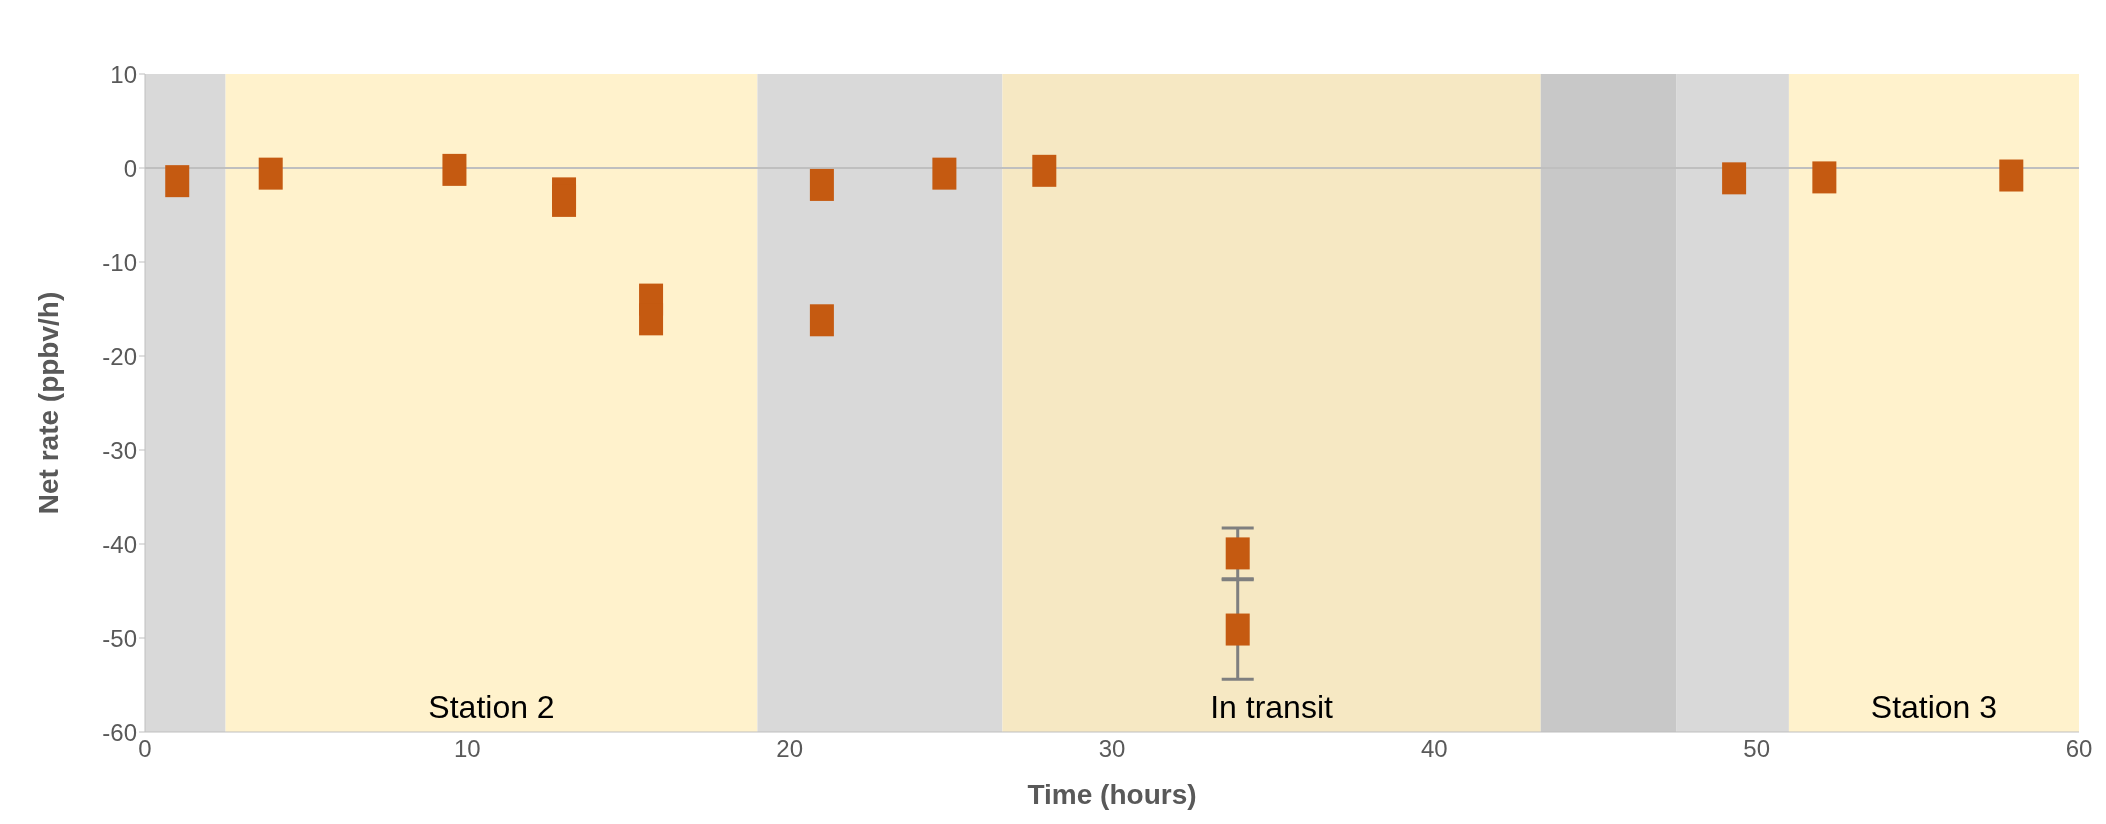  What do you see at coordinates (1112, 749) in the screenshot?
I see `x-tick-label: 30` at bounding box center [1112, 749].